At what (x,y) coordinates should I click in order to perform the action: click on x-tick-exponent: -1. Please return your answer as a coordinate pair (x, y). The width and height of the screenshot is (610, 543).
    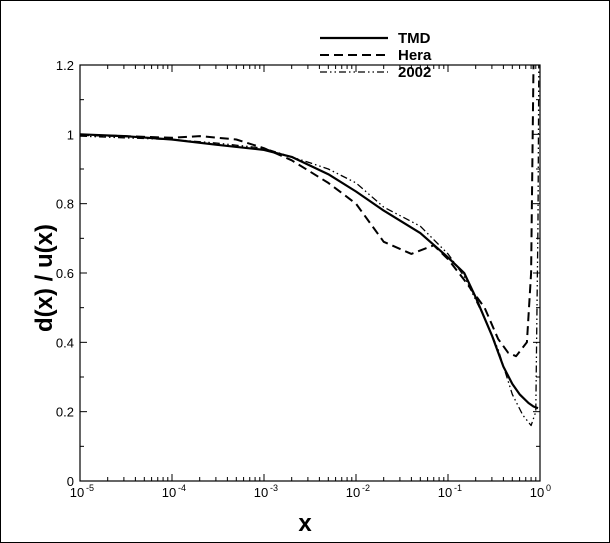
    Looking at the image, I should click on (458, 488).